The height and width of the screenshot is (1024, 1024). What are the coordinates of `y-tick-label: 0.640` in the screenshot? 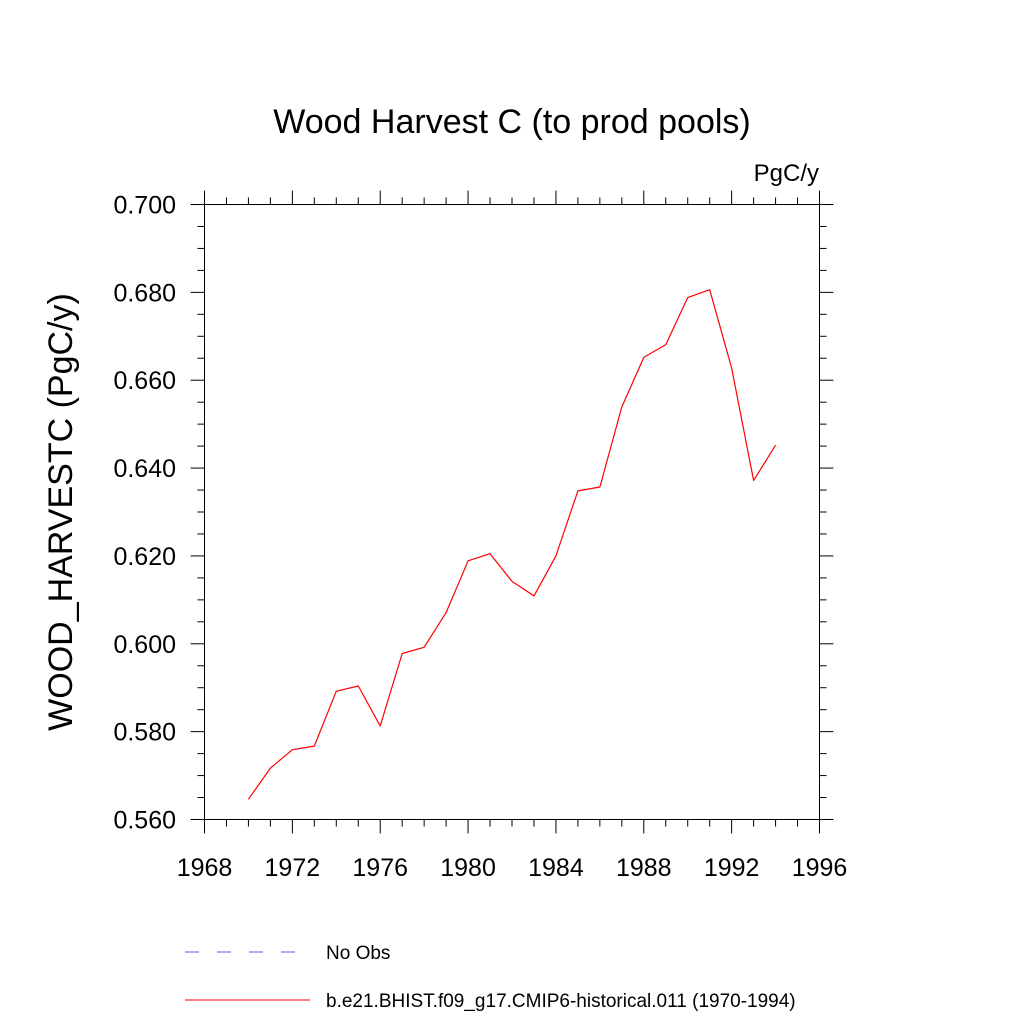 It's located at (144, 469).